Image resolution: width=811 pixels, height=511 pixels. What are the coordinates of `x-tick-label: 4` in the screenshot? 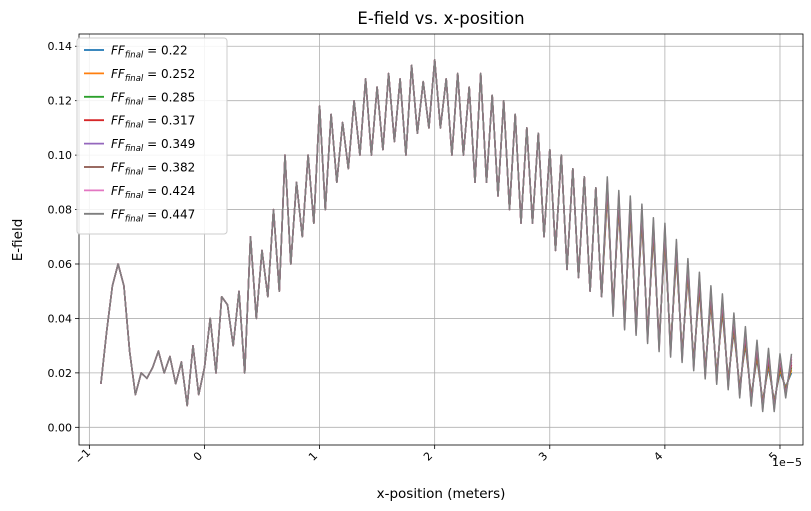 It's located at (658, 456).